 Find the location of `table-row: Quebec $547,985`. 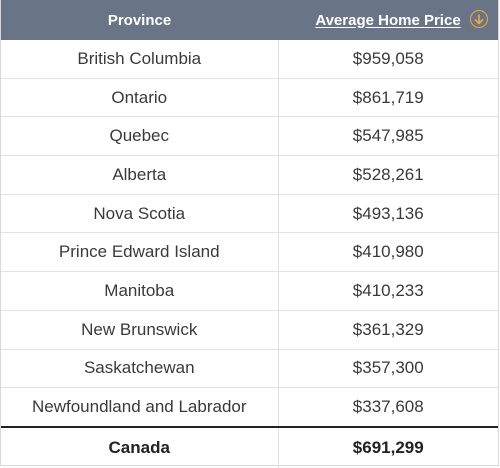

table-row: Quebec $547,985 is located at coordinates (249, 136).